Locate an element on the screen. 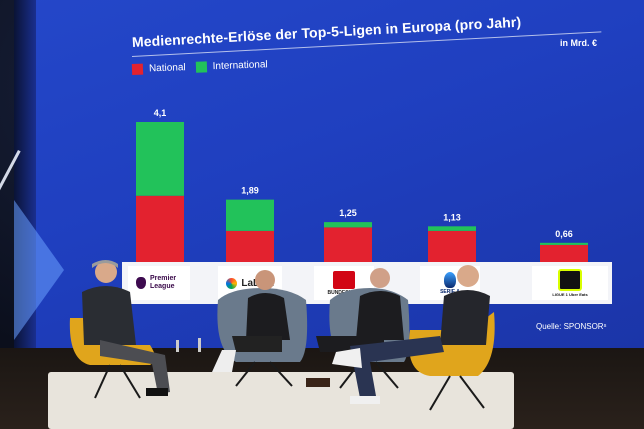 The width and height of the screenshot is (644, 429). ligue1-label: LIGUE 1 Uber Eats is located at coordinates (570, 294).